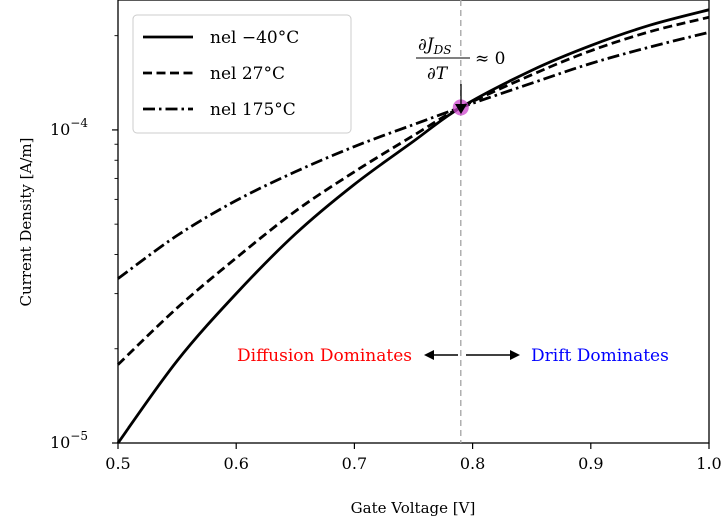  Describe the element at coordinates (84, 243) in the screenshot. I see `y-ticks: 10⁻⁵ 10⁻⁴` at that location.